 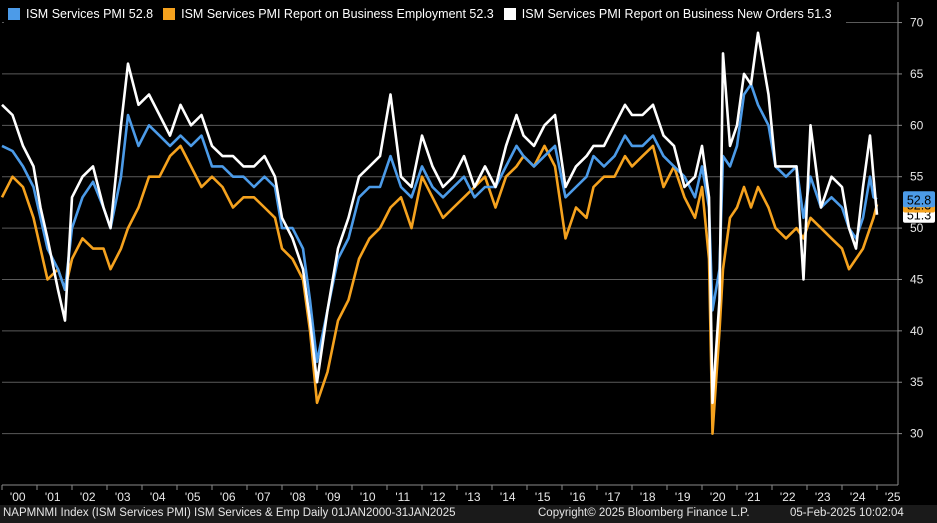 What do you see at coordinates (298, 497) in the screenshot?
I see `x-tick-label: '08` at bounding box center [298, 497].